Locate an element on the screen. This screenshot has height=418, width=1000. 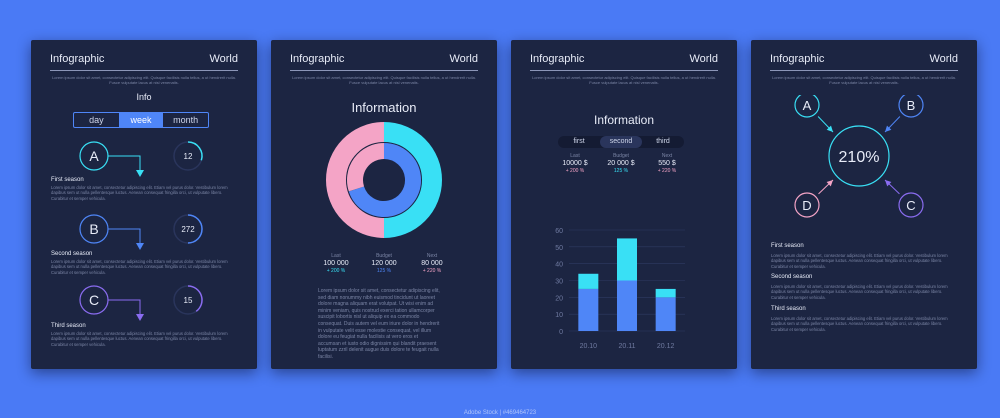
node-letter: B is located at coordinates (911, 105).